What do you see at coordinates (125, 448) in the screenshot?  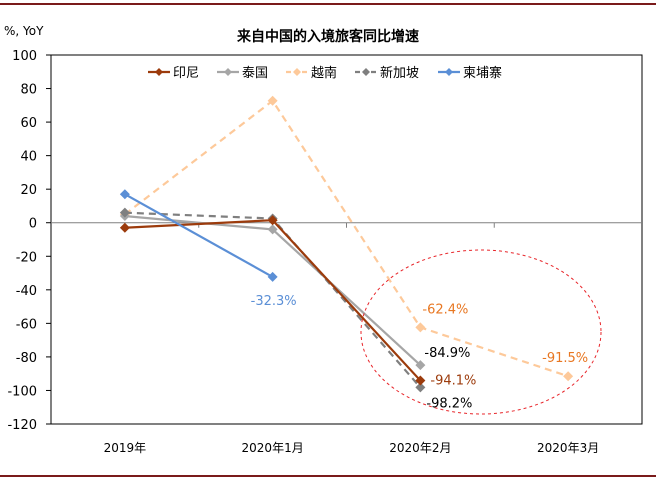 I see `x-tick-label: 2019年` at bounding box center [125, 448].